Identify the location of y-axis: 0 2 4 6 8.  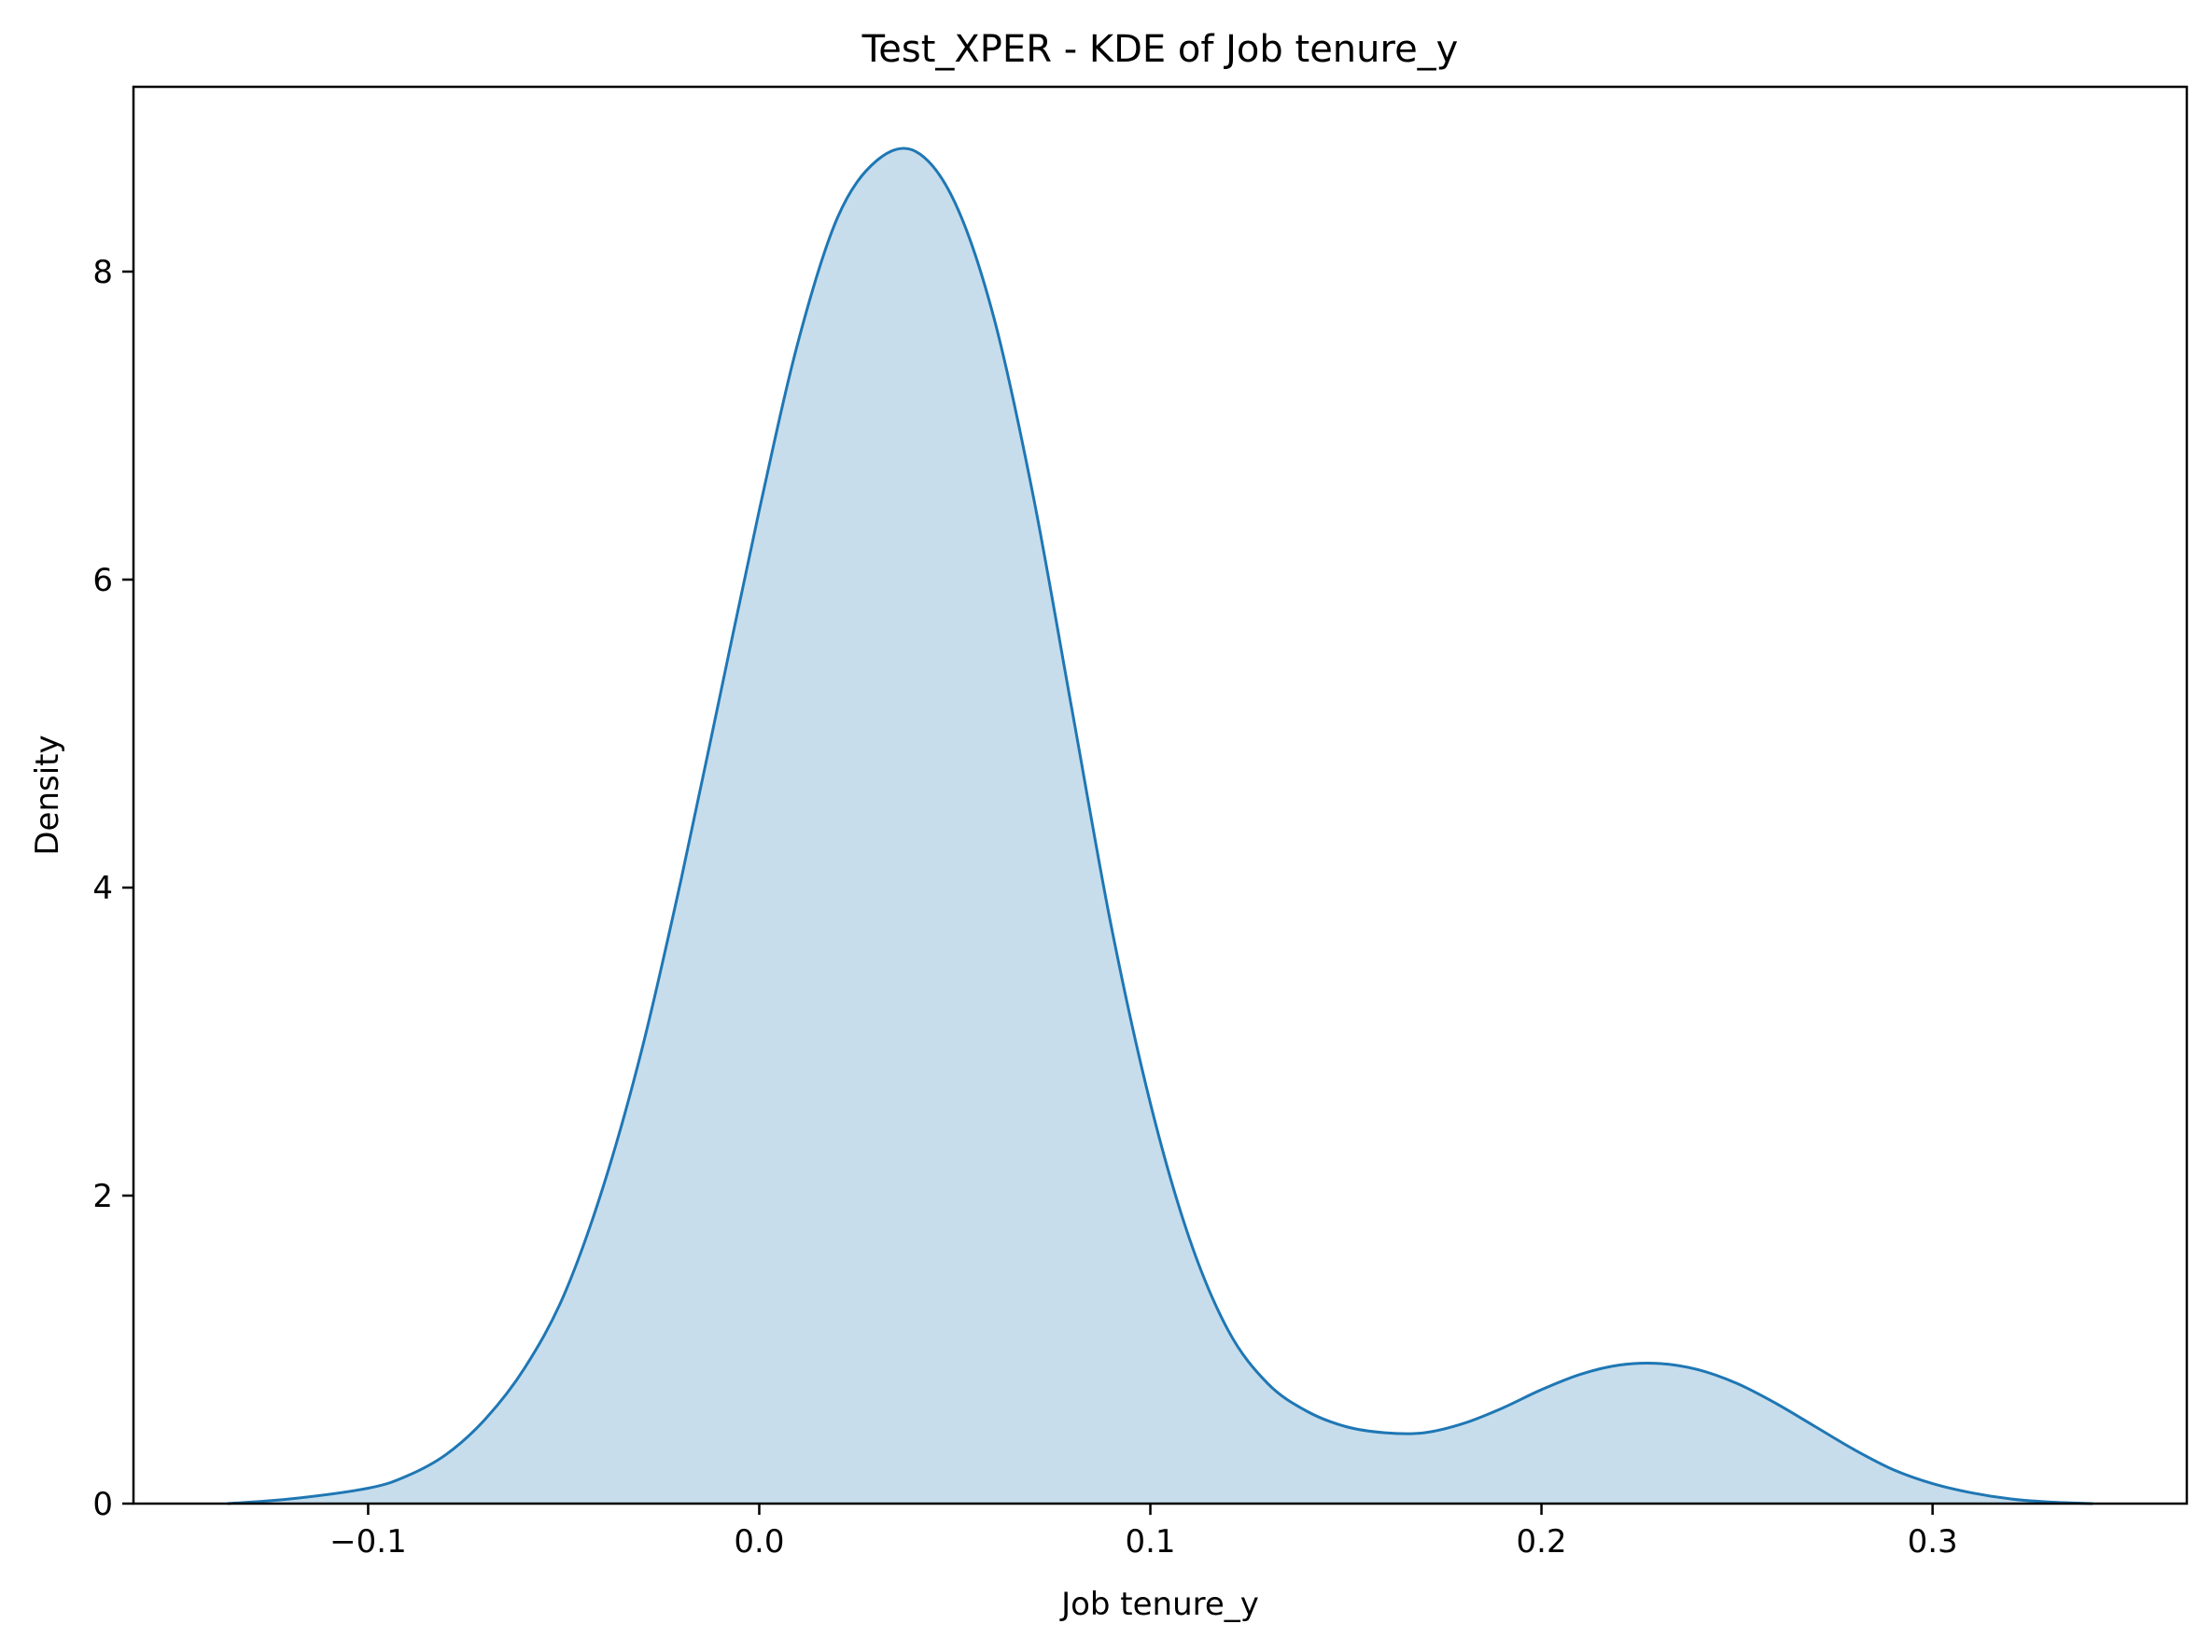
(112, 888).